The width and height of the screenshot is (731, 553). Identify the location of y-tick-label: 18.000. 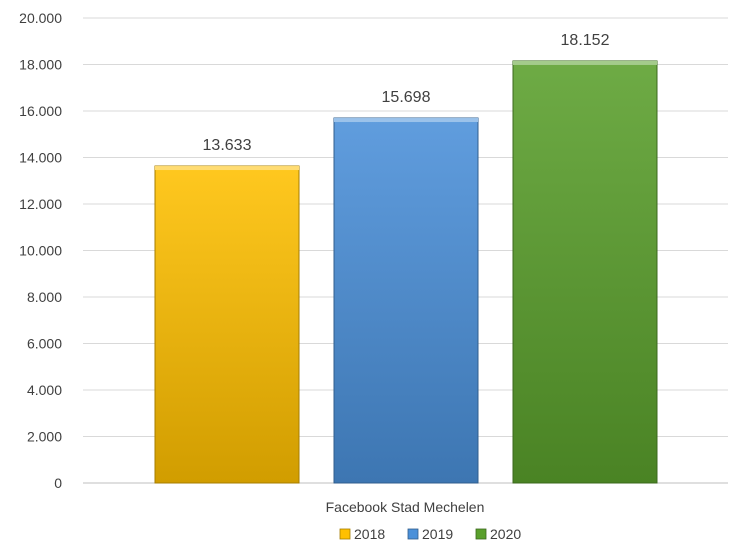
(40, 65).